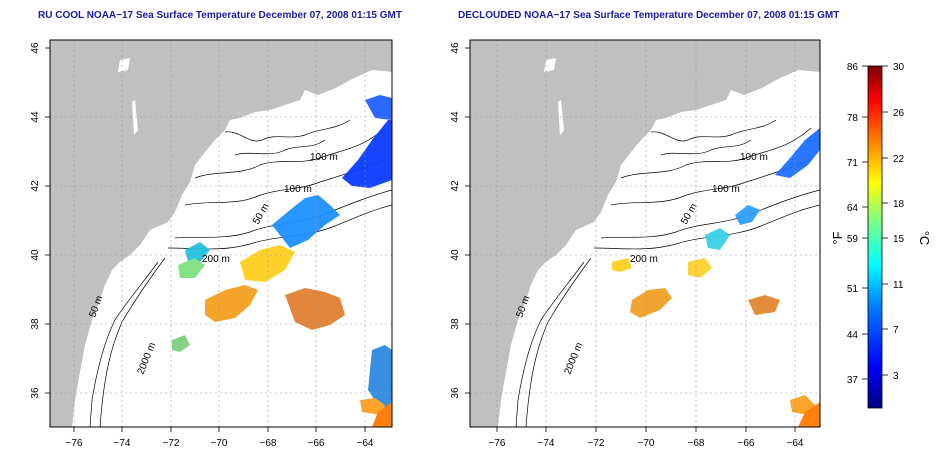  I want to click on left-contour-label-100a: 100 m, so click(324, 157).